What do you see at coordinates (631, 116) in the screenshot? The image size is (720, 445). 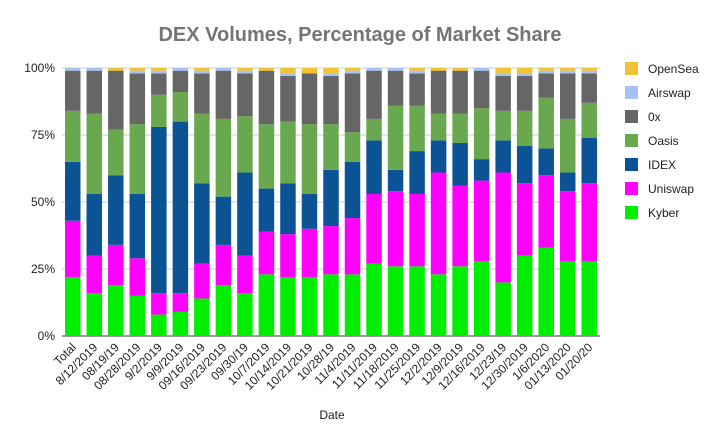 I see `legend-swatch-0x` at bounding box center [631, 116].